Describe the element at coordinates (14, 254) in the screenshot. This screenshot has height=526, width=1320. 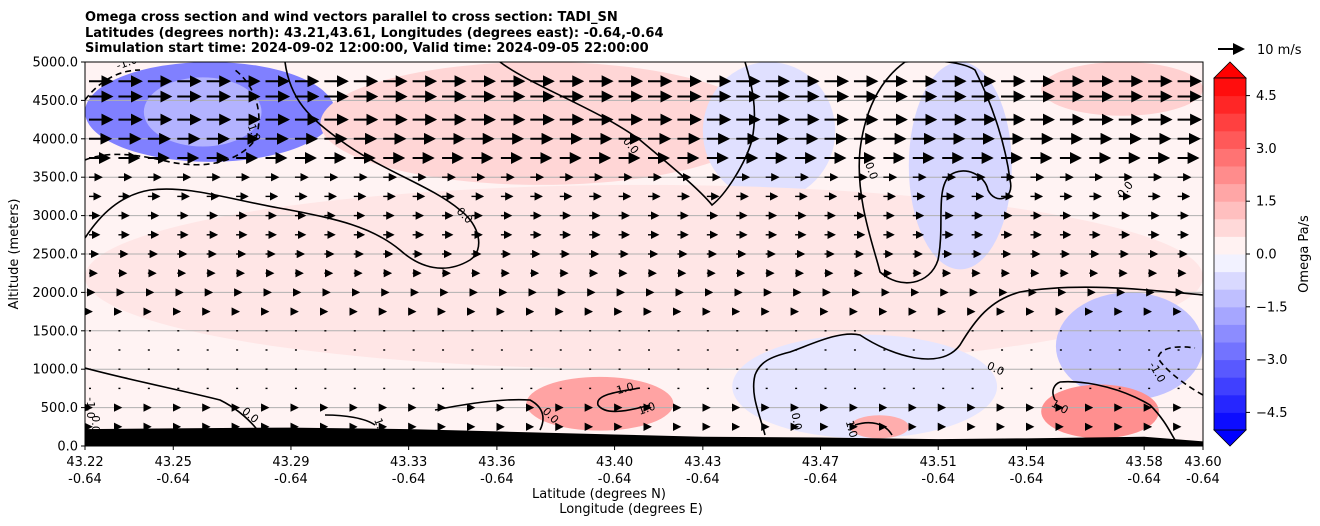
I see `y-axis-label: Altitude (meters)` at that location.